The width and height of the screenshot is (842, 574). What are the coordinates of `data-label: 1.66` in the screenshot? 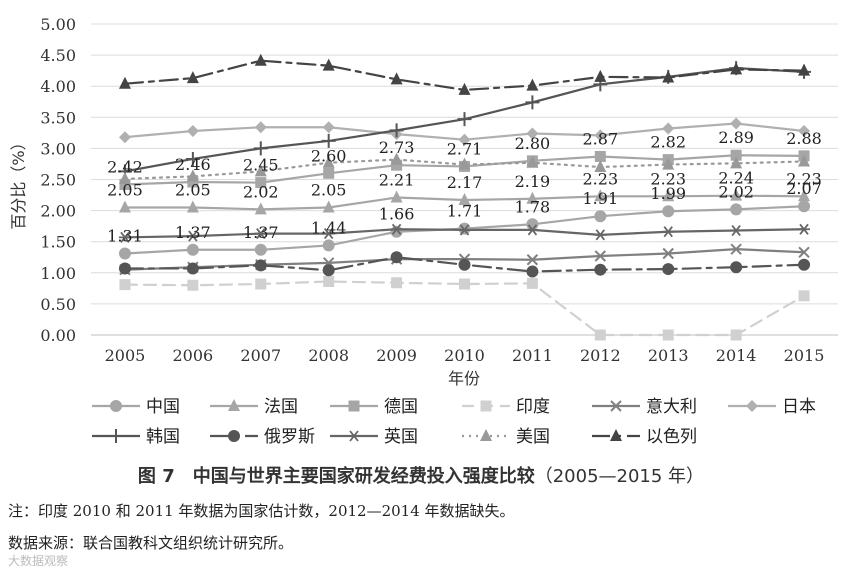 It's located at (397, 214).